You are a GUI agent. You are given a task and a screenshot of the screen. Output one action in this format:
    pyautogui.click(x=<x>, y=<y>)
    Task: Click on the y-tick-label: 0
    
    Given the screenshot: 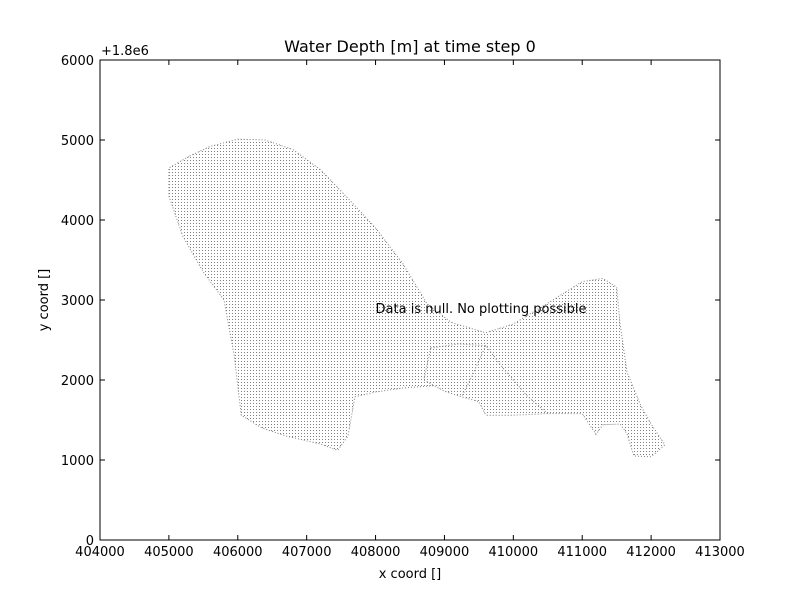 What is the action you would take?
    pyautogui.click(x=90, y=541)
    